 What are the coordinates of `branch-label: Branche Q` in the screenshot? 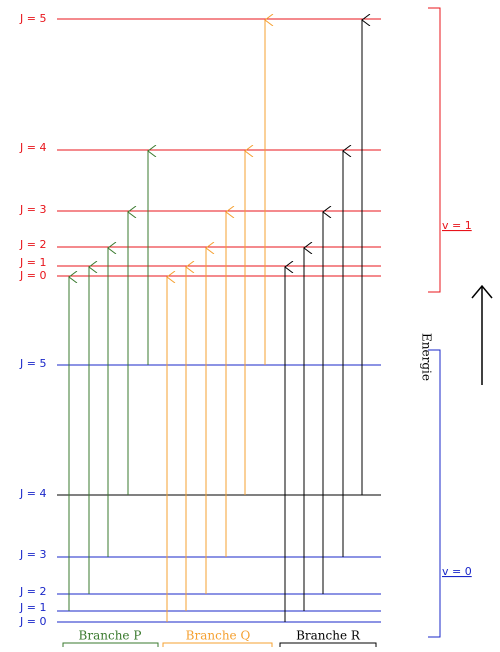 It's located at (218, 636).